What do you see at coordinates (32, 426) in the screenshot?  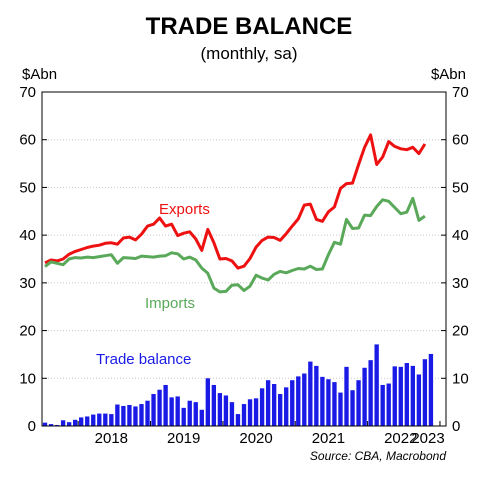 I see `y-tick-label-left: 0` at bounding box center [32, 426].